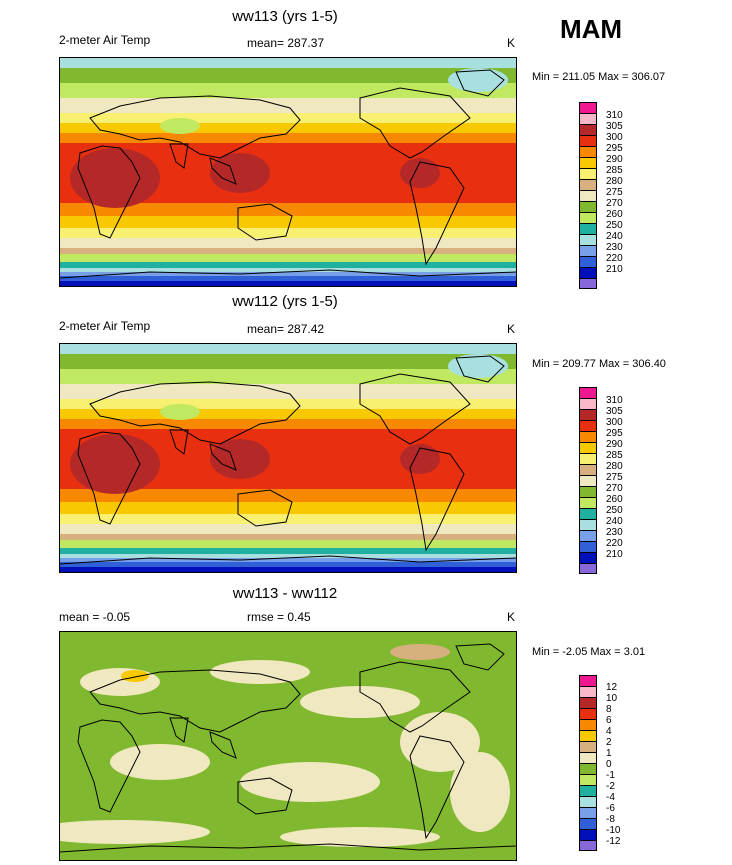 The width and height of the screenshot is (732, 865). What do you see at coordinates (612, 698) in the screenshot?
I see `colorbar-label: 10` at bounding box center [612, 698].